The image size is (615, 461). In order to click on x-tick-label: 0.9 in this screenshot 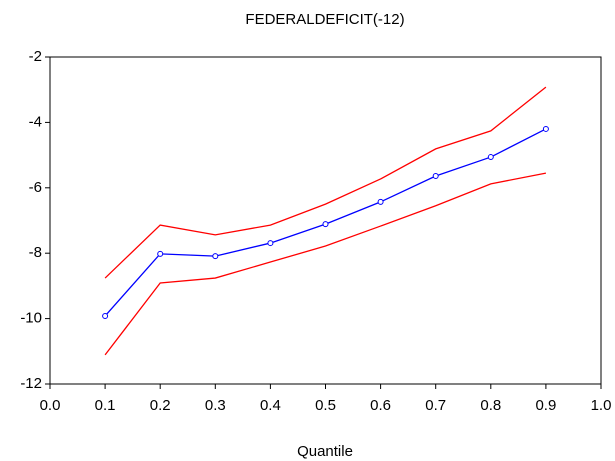, I will do `click(545, 405)`.